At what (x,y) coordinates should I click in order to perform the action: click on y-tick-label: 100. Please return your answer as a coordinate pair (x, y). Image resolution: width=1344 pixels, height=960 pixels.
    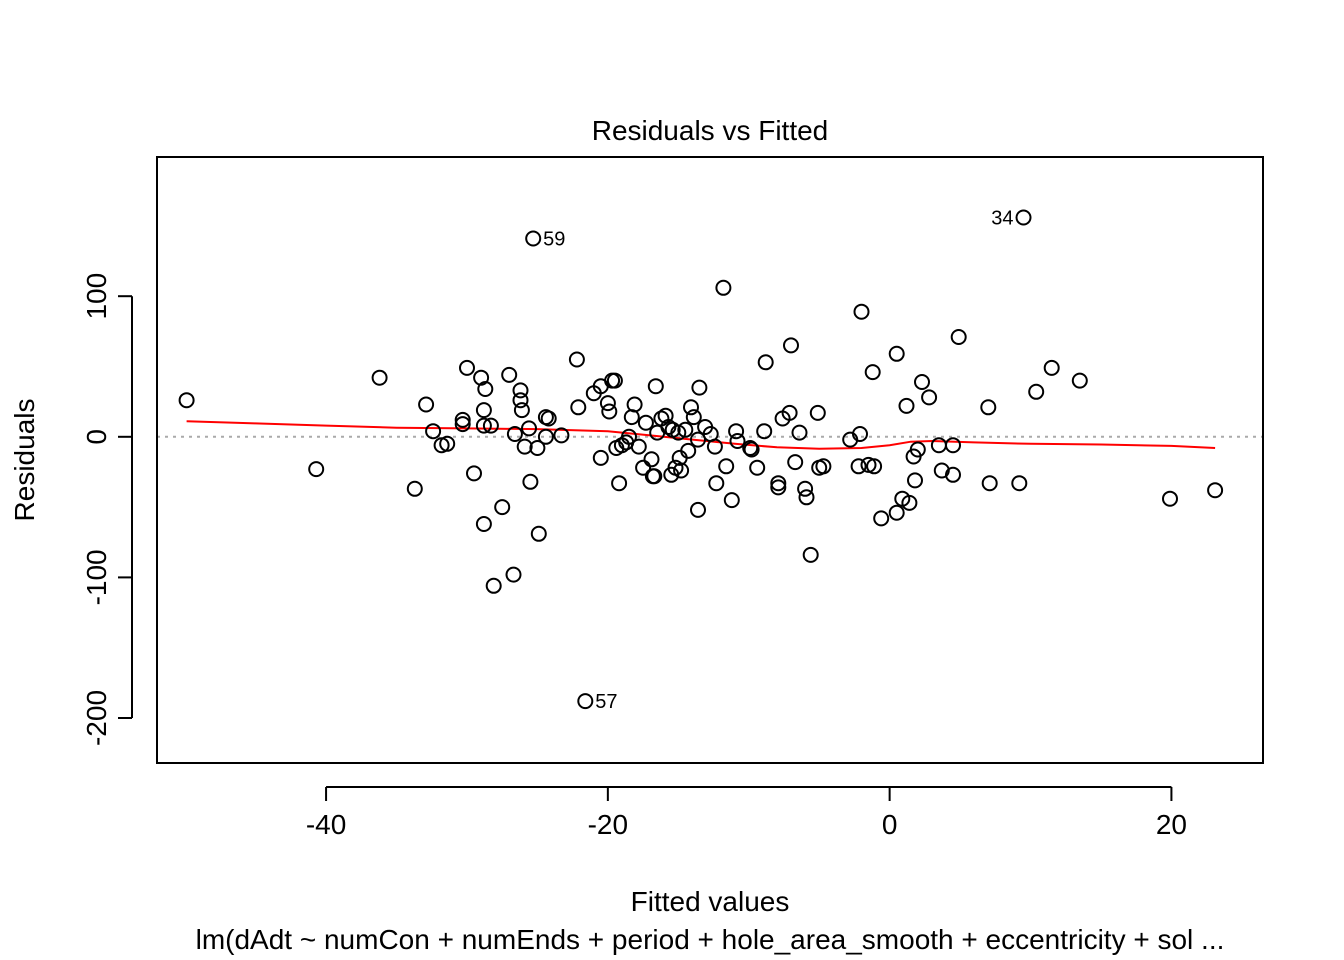
    Looking at the image, I should click on (96, 296).